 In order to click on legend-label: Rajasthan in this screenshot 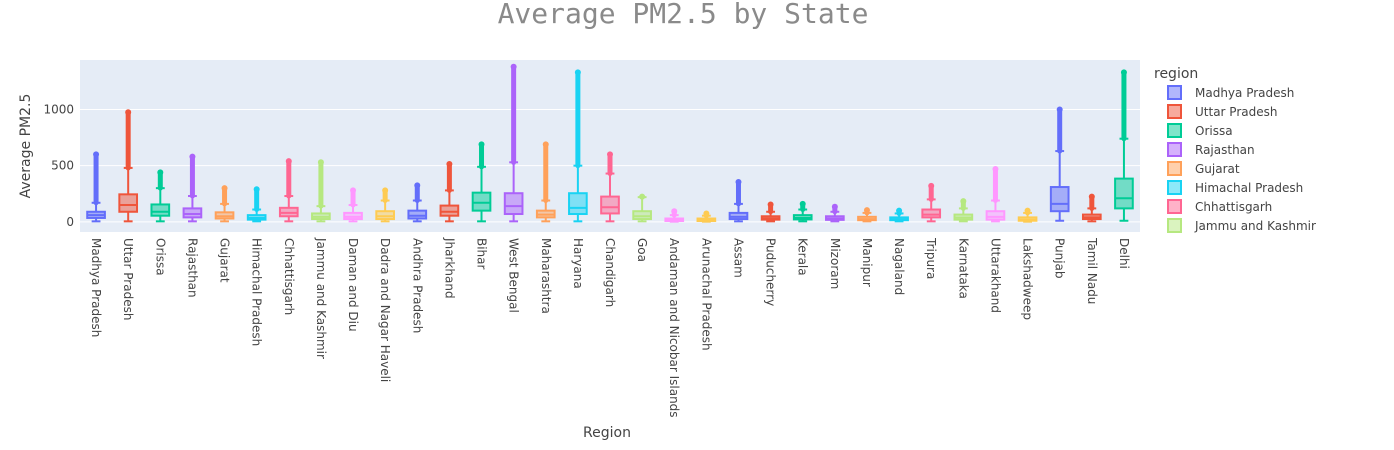, I will do `click(1225, 150)`.